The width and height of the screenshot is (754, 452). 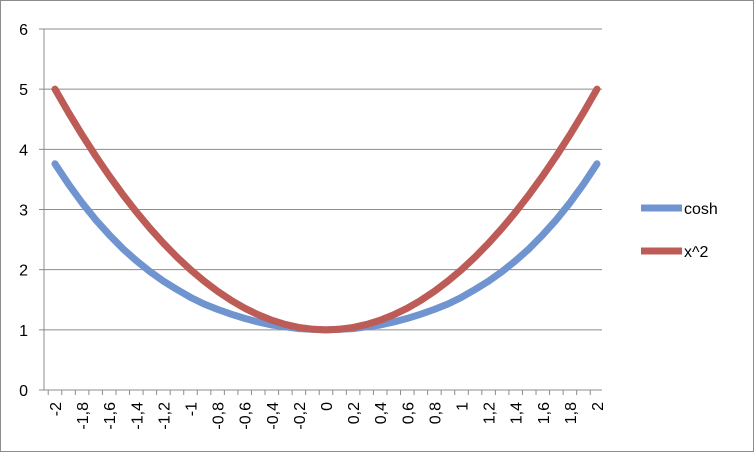 I want to click on x-tick-label: 1,8, so click(x=571, y=413).